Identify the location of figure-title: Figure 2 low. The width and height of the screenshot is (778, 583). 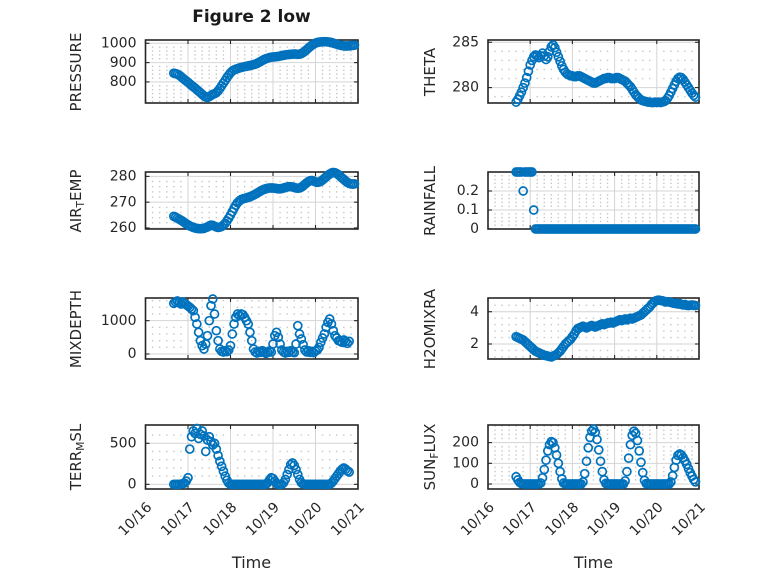
(251, 17).